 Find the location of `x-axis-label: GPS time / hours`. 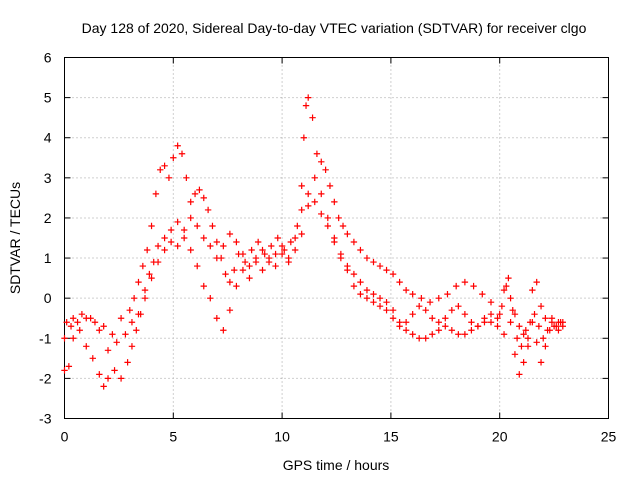

x-axis-label: GPS time / hours is located at coordinates (336, 465).